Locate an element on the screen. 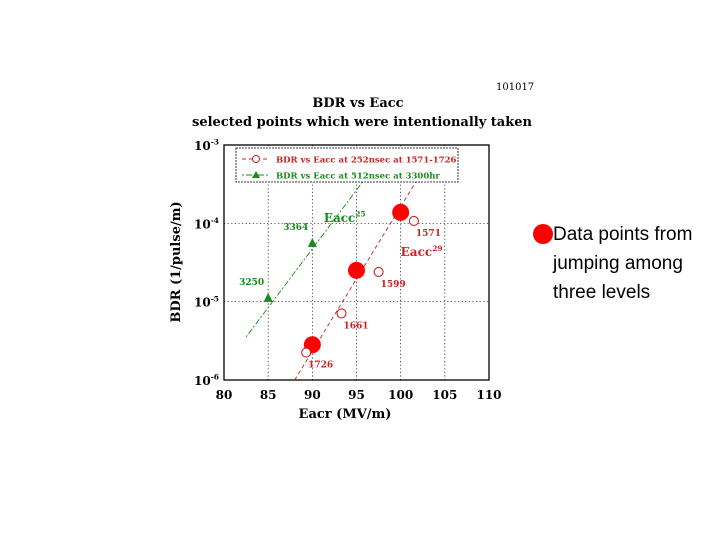  figure-id-label: 101017 is located at coordinates (515, 87).